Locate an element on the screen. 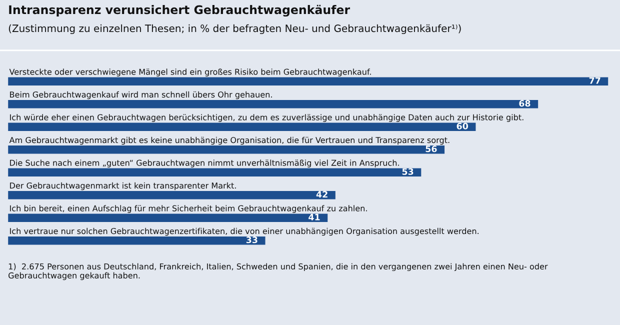 The height and width of the screenshot is (325, 620). y-tick-label: Die Suche nach einem „guten“ Gebrauchtwagen nimmt unverhältnismäßig viel Zeit in Anspruch. is located at coordinates (204, 164).